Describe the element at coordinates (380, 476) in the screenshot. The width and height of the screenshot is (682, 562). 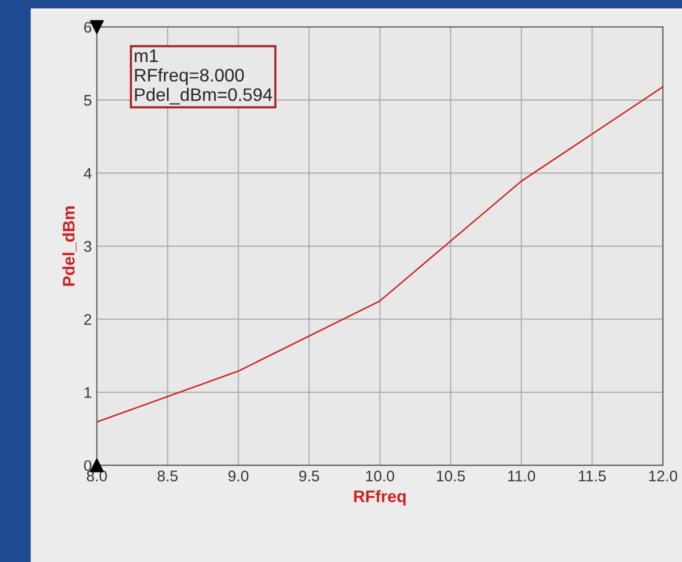
I see `x-tick-label: 10.0` at that location.